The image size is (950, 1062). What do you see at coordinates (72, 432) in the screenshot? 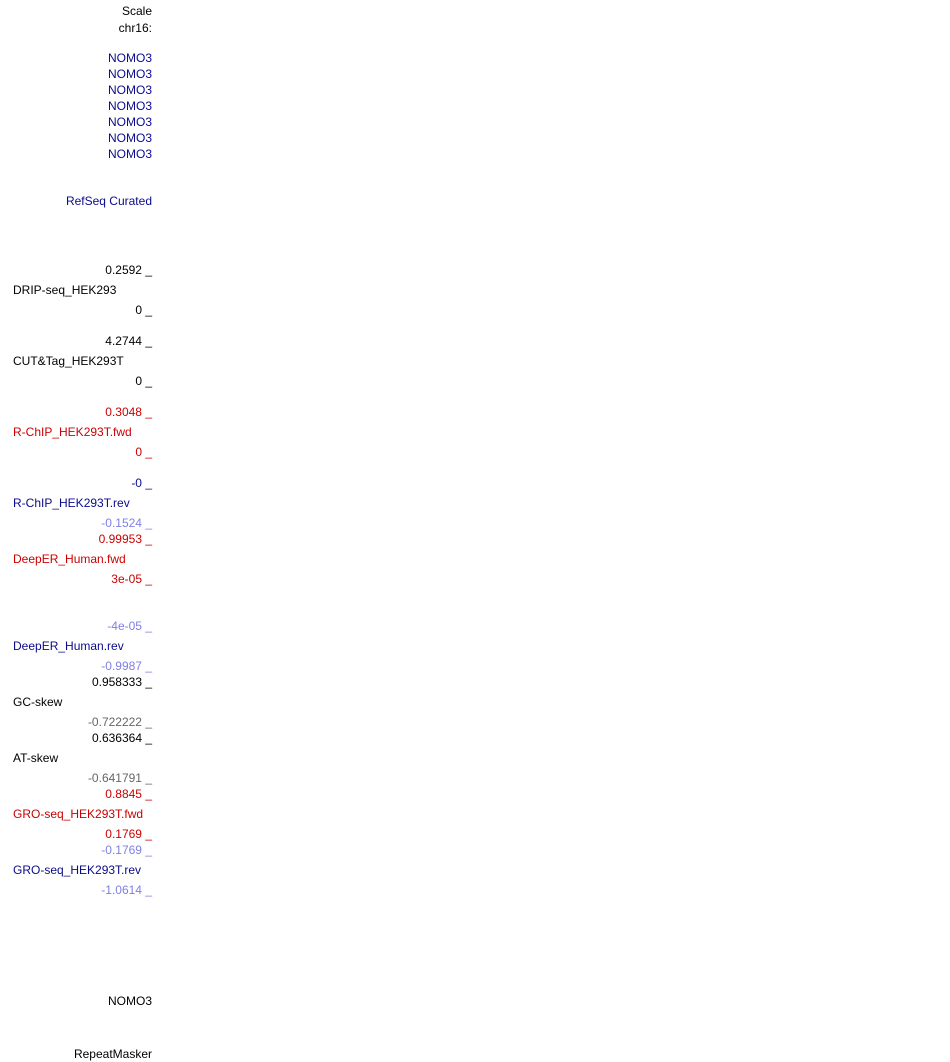
I see `track-label-r-chip-fwd: R-ChIP_HEK293T.fwd` at bounding box center [72, 432].